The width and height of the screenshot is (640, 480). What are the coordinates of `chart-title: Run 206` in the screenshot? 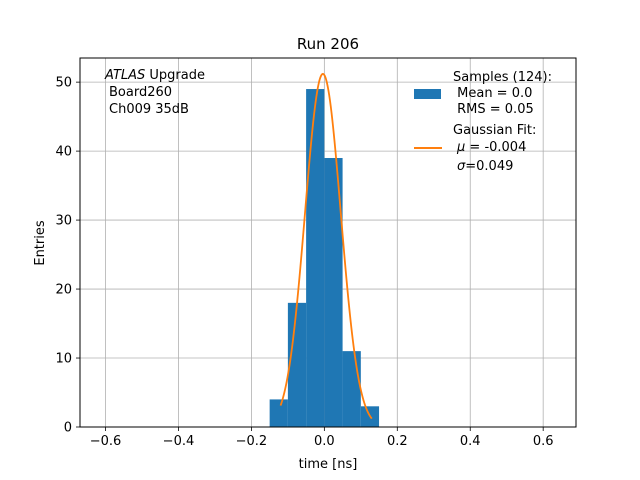 It's located at (328, 44).